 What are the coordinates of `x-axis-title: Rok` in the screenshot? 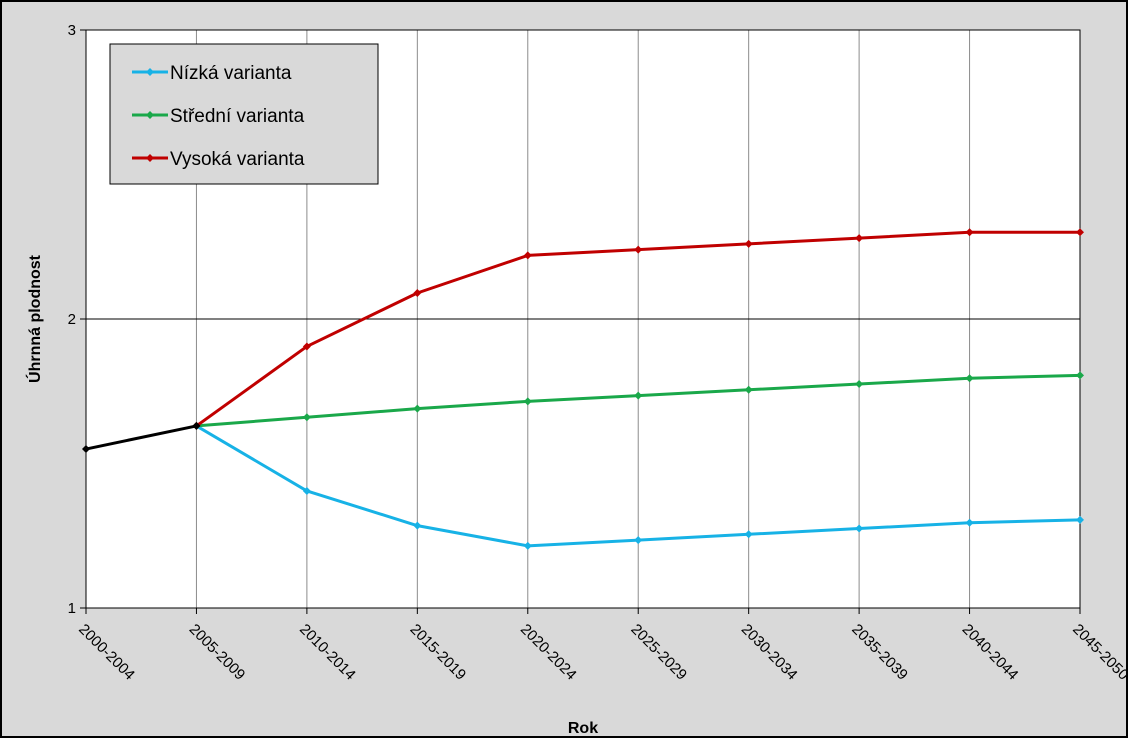 It's located at (583, 728).